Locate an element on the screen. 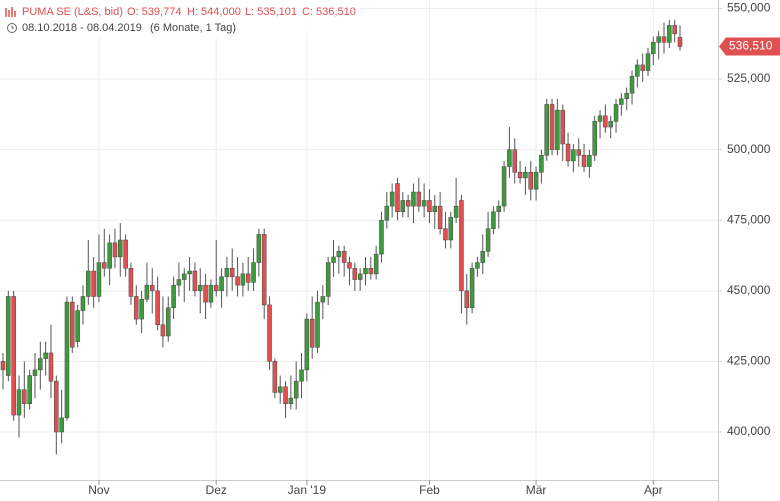  header-name: PUMA SE (L&S, bid) is located at coordinates (72, 12).